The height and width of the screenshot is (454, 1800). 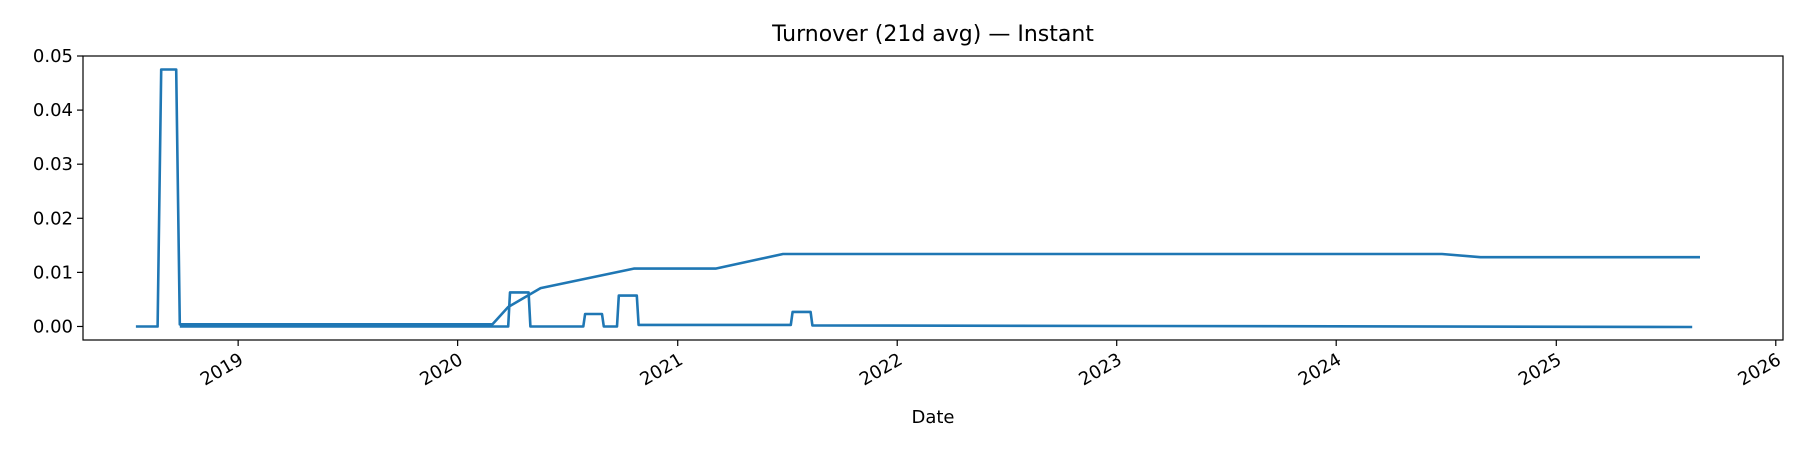 I want to click on x-tick-label: 2021, so click(x=661, y=369).